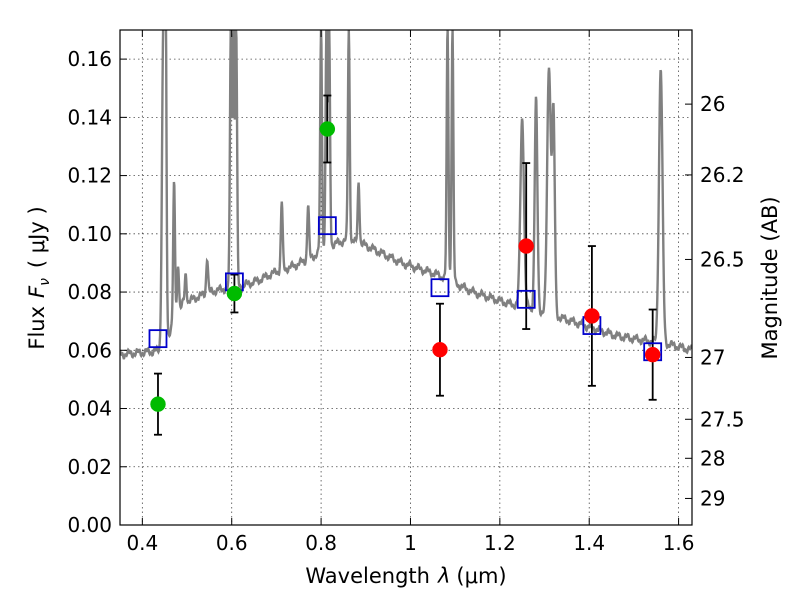 The image size is (800, 600). Describe the element at coordinates (142, 543) in the screenshot. I see `x-tick-label: 0.4` at that location.